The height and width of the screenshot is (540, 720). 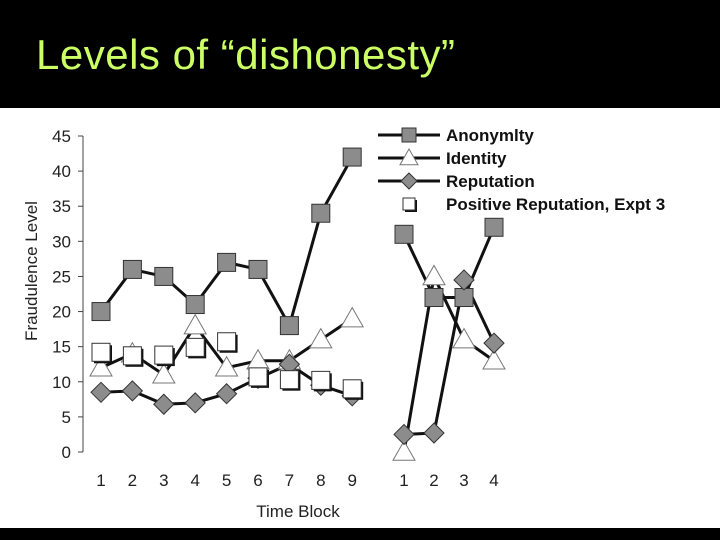 What do you see at coordinates (409, 181) in the screenshot?
I see `legend-marker-reputation` at bounding box center [409, 181].